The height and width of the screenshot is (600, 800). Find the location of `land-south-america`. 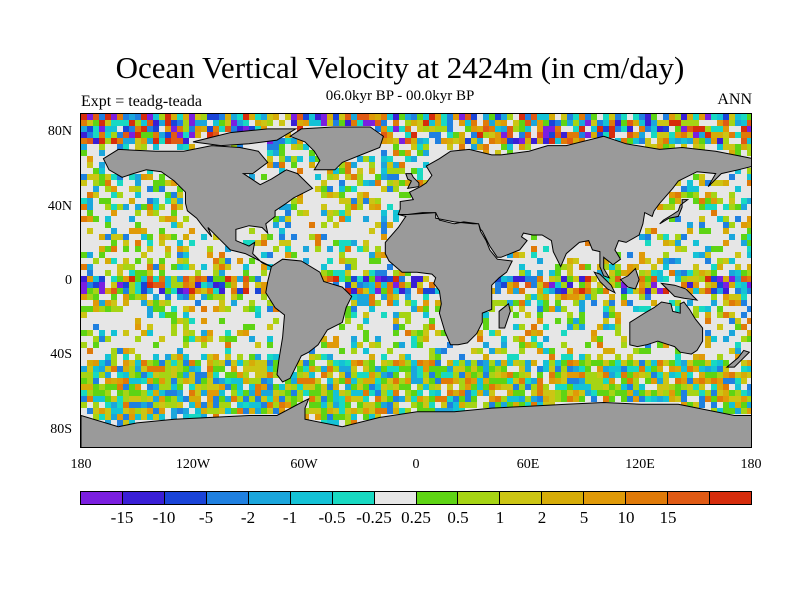

land-south-america is located at coordinates (309, 320).